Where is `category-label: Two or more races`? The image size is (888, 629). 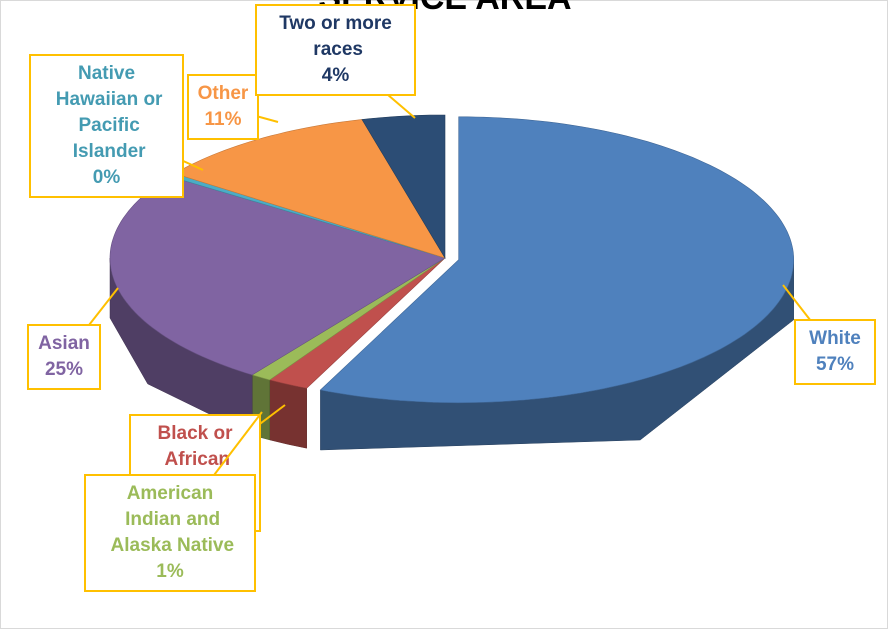 category-label: Two or more races is located at coordinates (335, 36).